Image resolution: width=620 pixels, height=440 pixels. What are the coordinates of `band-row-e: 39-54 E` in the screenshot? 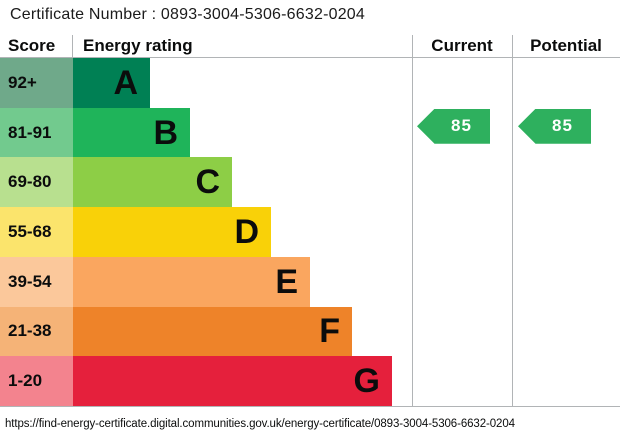 It's located at (310, 281).